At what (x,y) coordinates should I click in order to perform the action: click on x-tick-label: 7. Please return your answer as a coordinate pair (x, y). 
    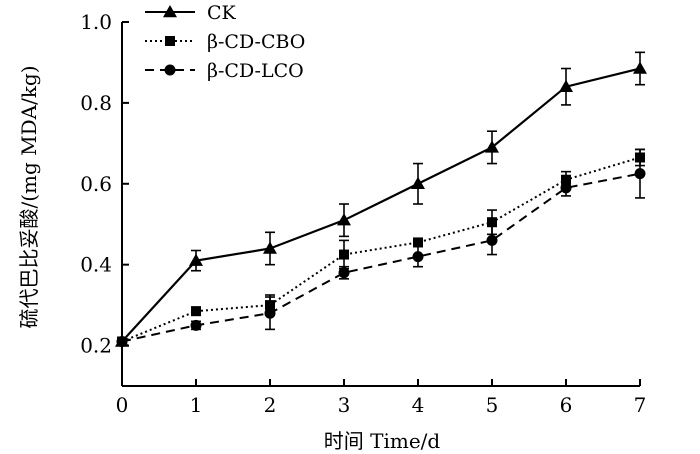
    Looking at the image, I should click on (640, 405).